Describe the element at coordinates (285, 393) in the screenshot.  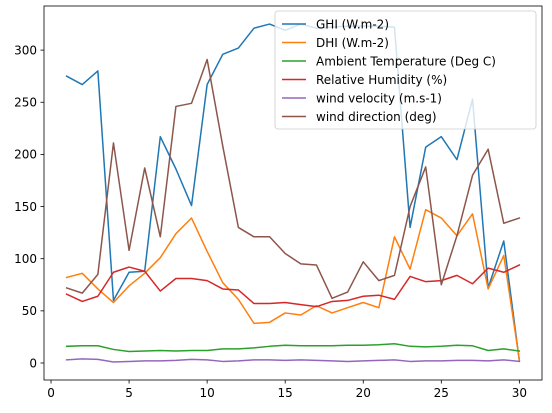
I see `x-tick-label: 15` at that location.